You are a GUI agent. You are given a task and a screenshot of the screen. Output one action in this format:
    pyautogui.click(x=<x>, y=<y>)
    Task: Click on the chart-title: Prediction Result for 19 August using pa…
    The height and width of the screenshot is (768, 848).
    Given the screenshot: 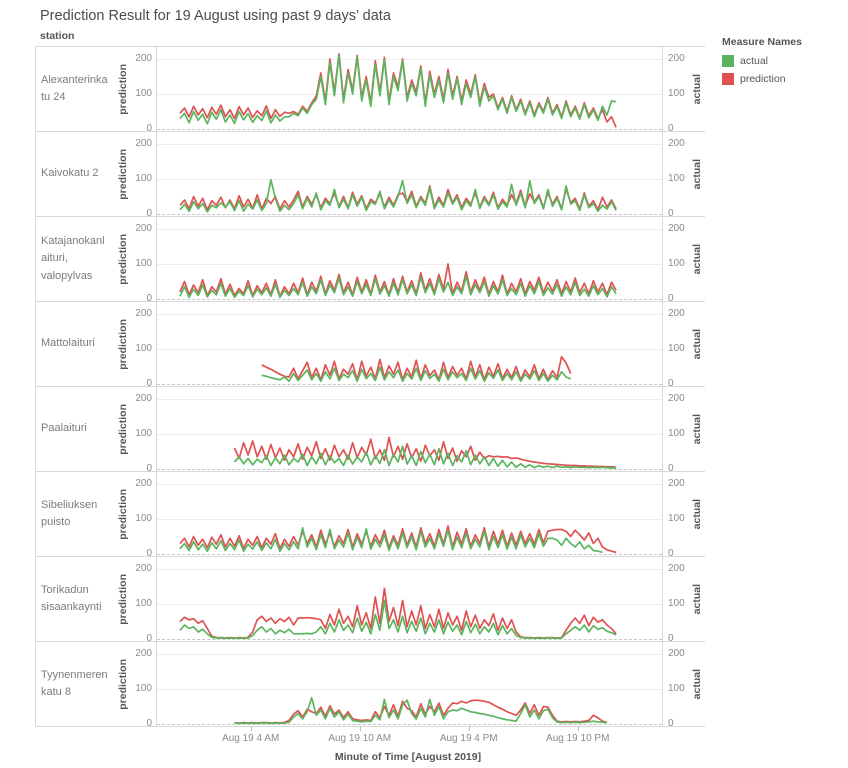 What is the action you would take?
    pyautogui.click(x=215, y=16)
    